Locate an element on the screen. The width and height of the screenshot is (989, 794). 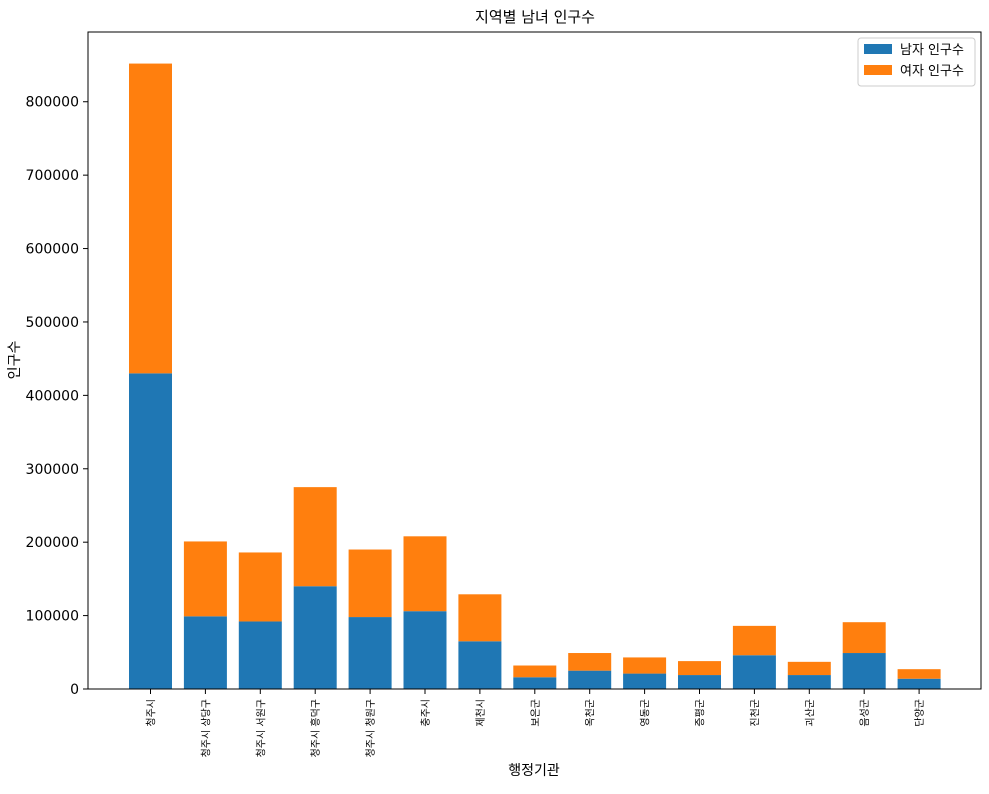
x-axis-label: 행정기관 is located at coordinates (534, 771).